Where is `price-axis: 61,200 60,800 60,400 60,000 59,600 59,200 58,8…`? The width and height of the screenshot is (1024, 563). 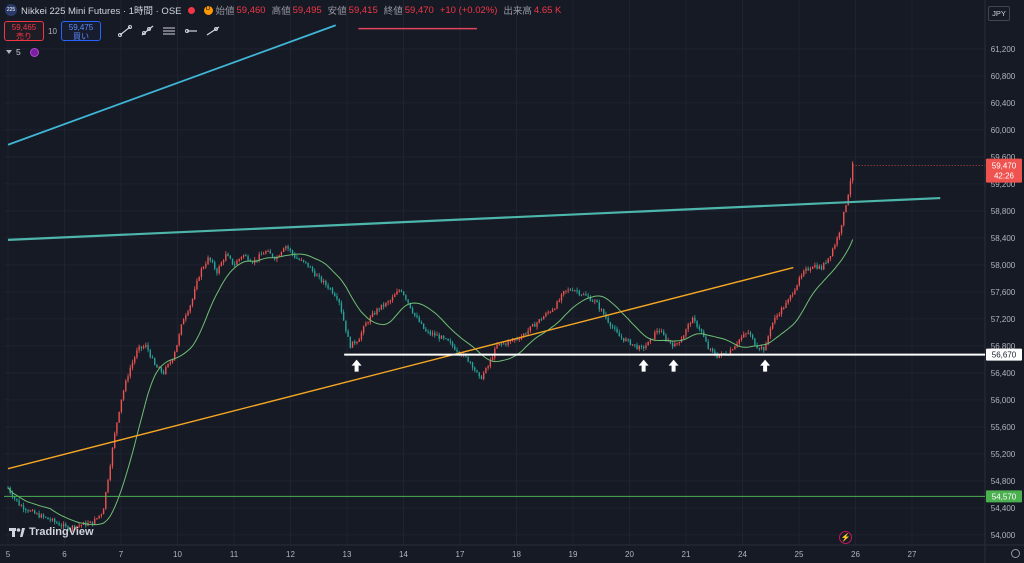
price-axis: 61,200 60,800 60,400 60,000 59,600 59,200 58,8… is located at coordinates (1004, 292).